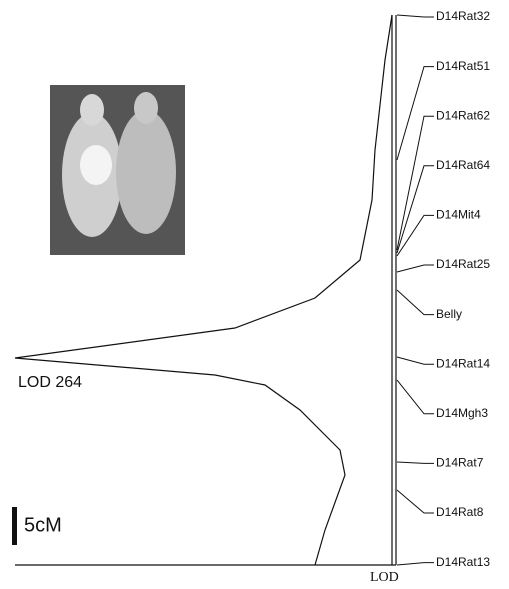  I want to click on marker-label: D14Rat62, so click(463, 115).